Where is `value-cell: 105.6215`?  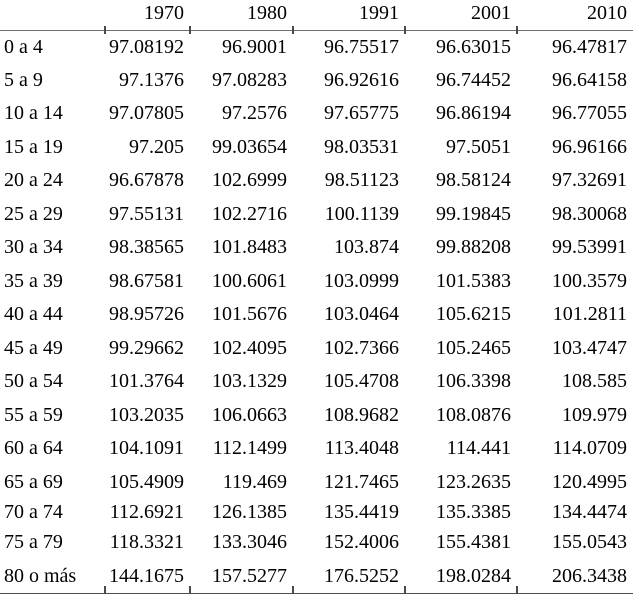
value-cell: 105.6215 is located at coordinates (473, 314).